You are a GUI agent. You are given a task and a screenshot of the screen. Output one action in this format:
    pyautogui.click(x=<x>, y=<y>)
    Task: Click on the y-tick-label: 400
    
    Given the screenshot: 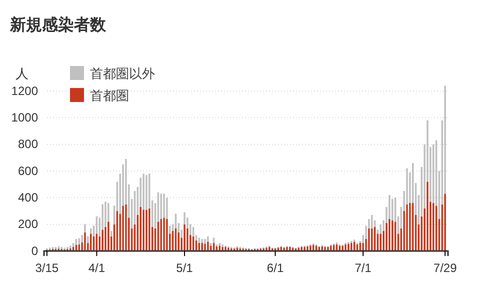 What is the action you would take?
    pyautogui.click(x=28, y=197)
    